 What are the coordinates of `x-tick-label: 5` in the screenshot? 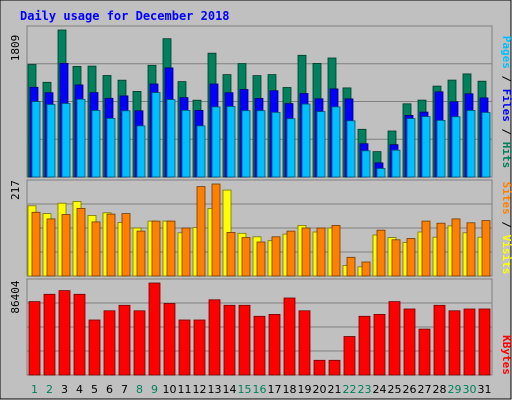 It's located at (94, 389).